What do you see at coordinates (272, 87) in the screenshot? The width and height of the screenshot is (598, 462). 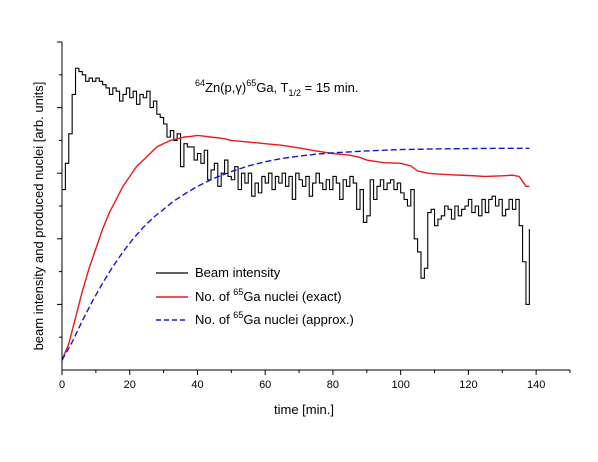 I see `annotation-element-b: Ga, T` at bounding box center [272, 87].